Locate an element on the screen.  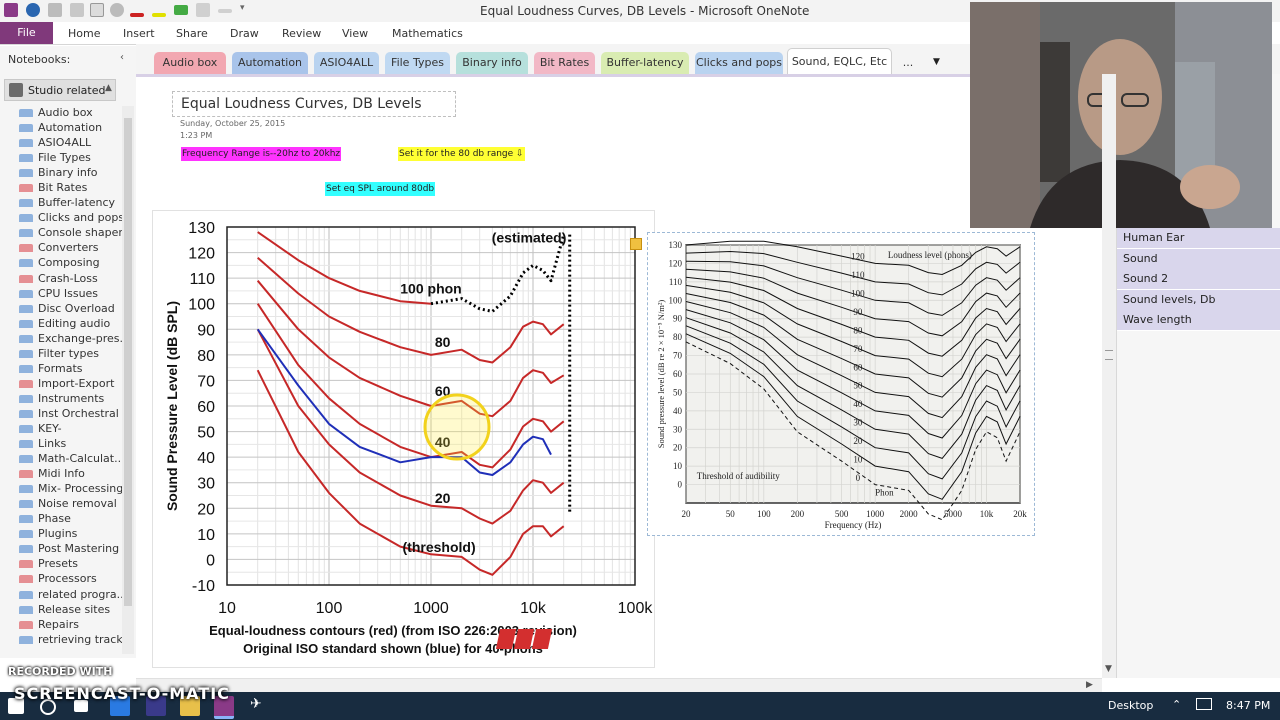
tab-share: Share is located at coordinates (192, 33).